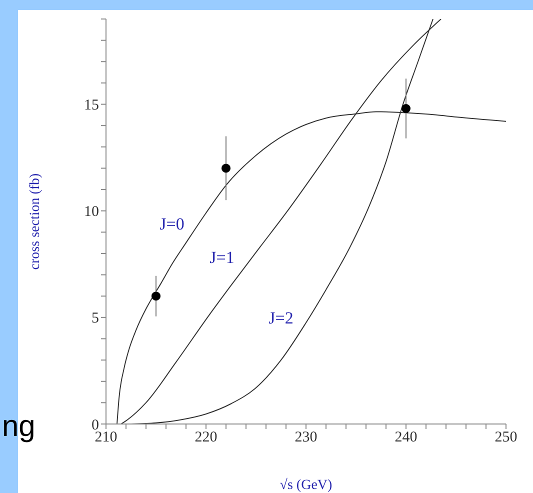  I want to click on x-axis-title: √s (GeV), so click(306, 485).